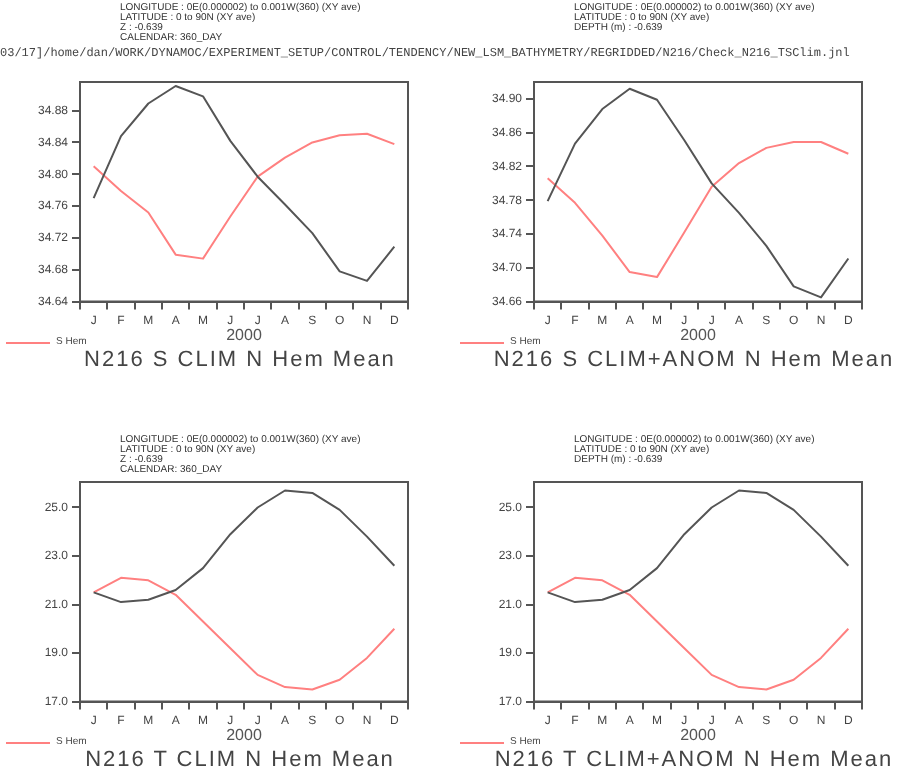 The height and width of the screenshot is (772, 906). I want to click on text: N216 T CLIM+ANOM N Hem Mean, so click(694, 760).